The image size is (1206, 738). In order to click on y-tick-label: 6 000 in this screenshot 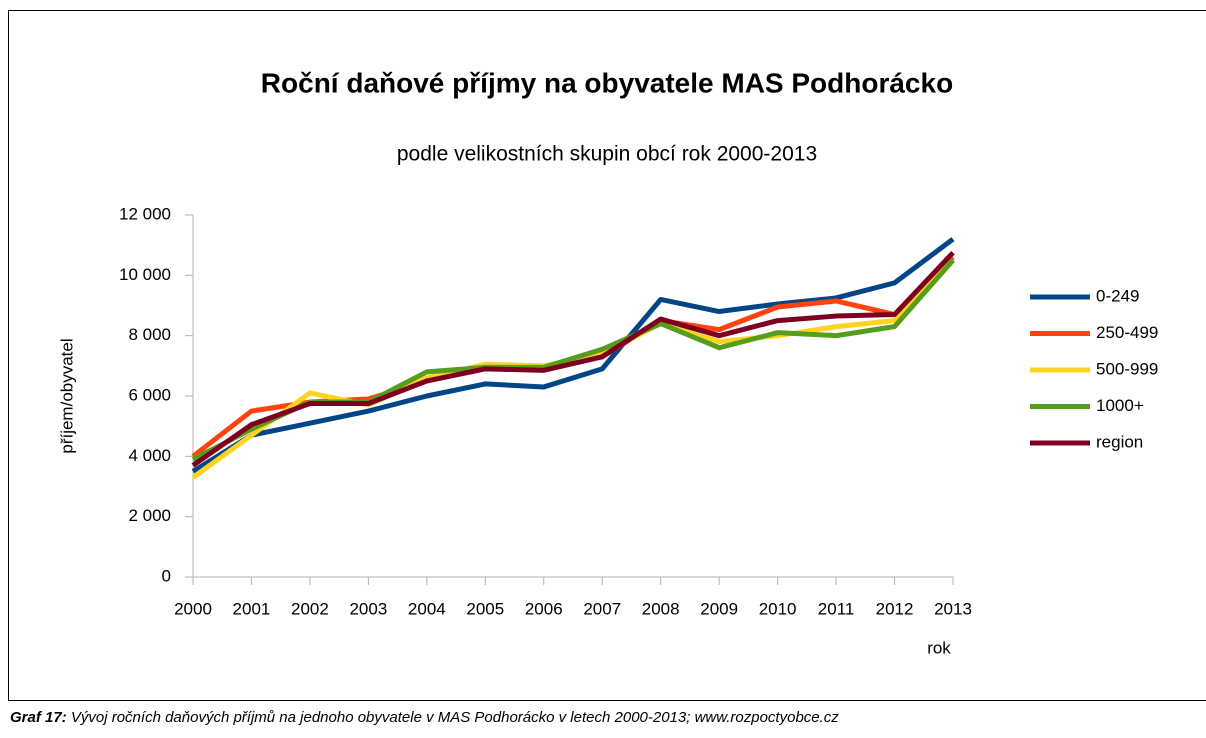, I will do `click(149, 394)`.